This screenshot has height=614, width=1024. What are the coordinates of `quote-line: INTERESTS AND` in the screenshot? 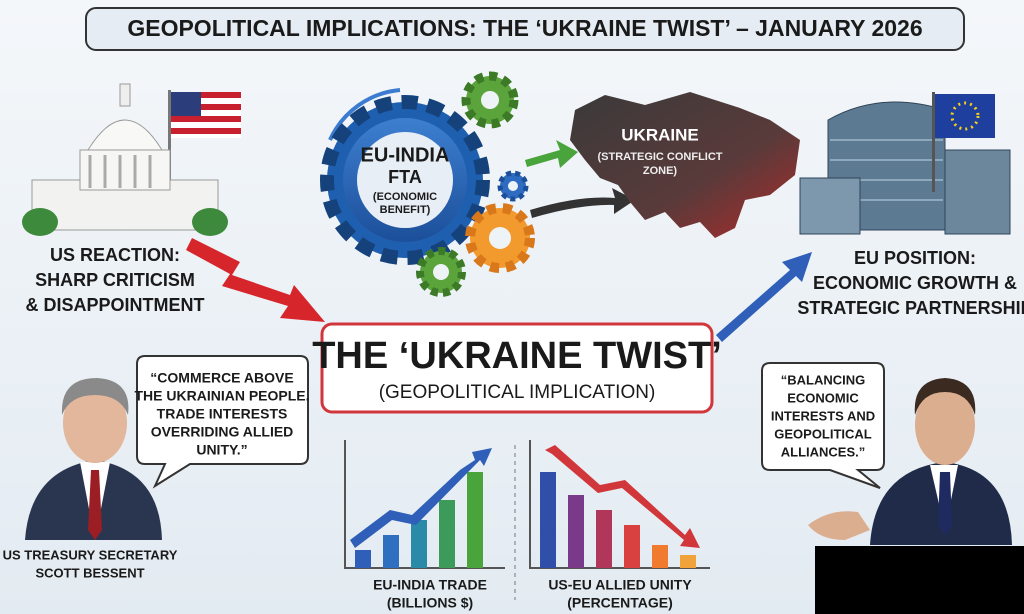 It's located at (823, 415).